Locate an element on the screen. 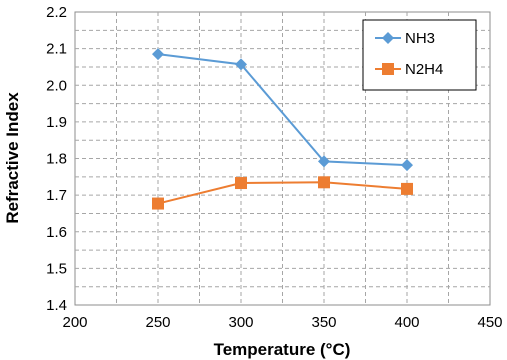 The width and height of the screenshot is (507, 360). legend-label-n2h4: N2H4 is located at coordinates (424, 69).